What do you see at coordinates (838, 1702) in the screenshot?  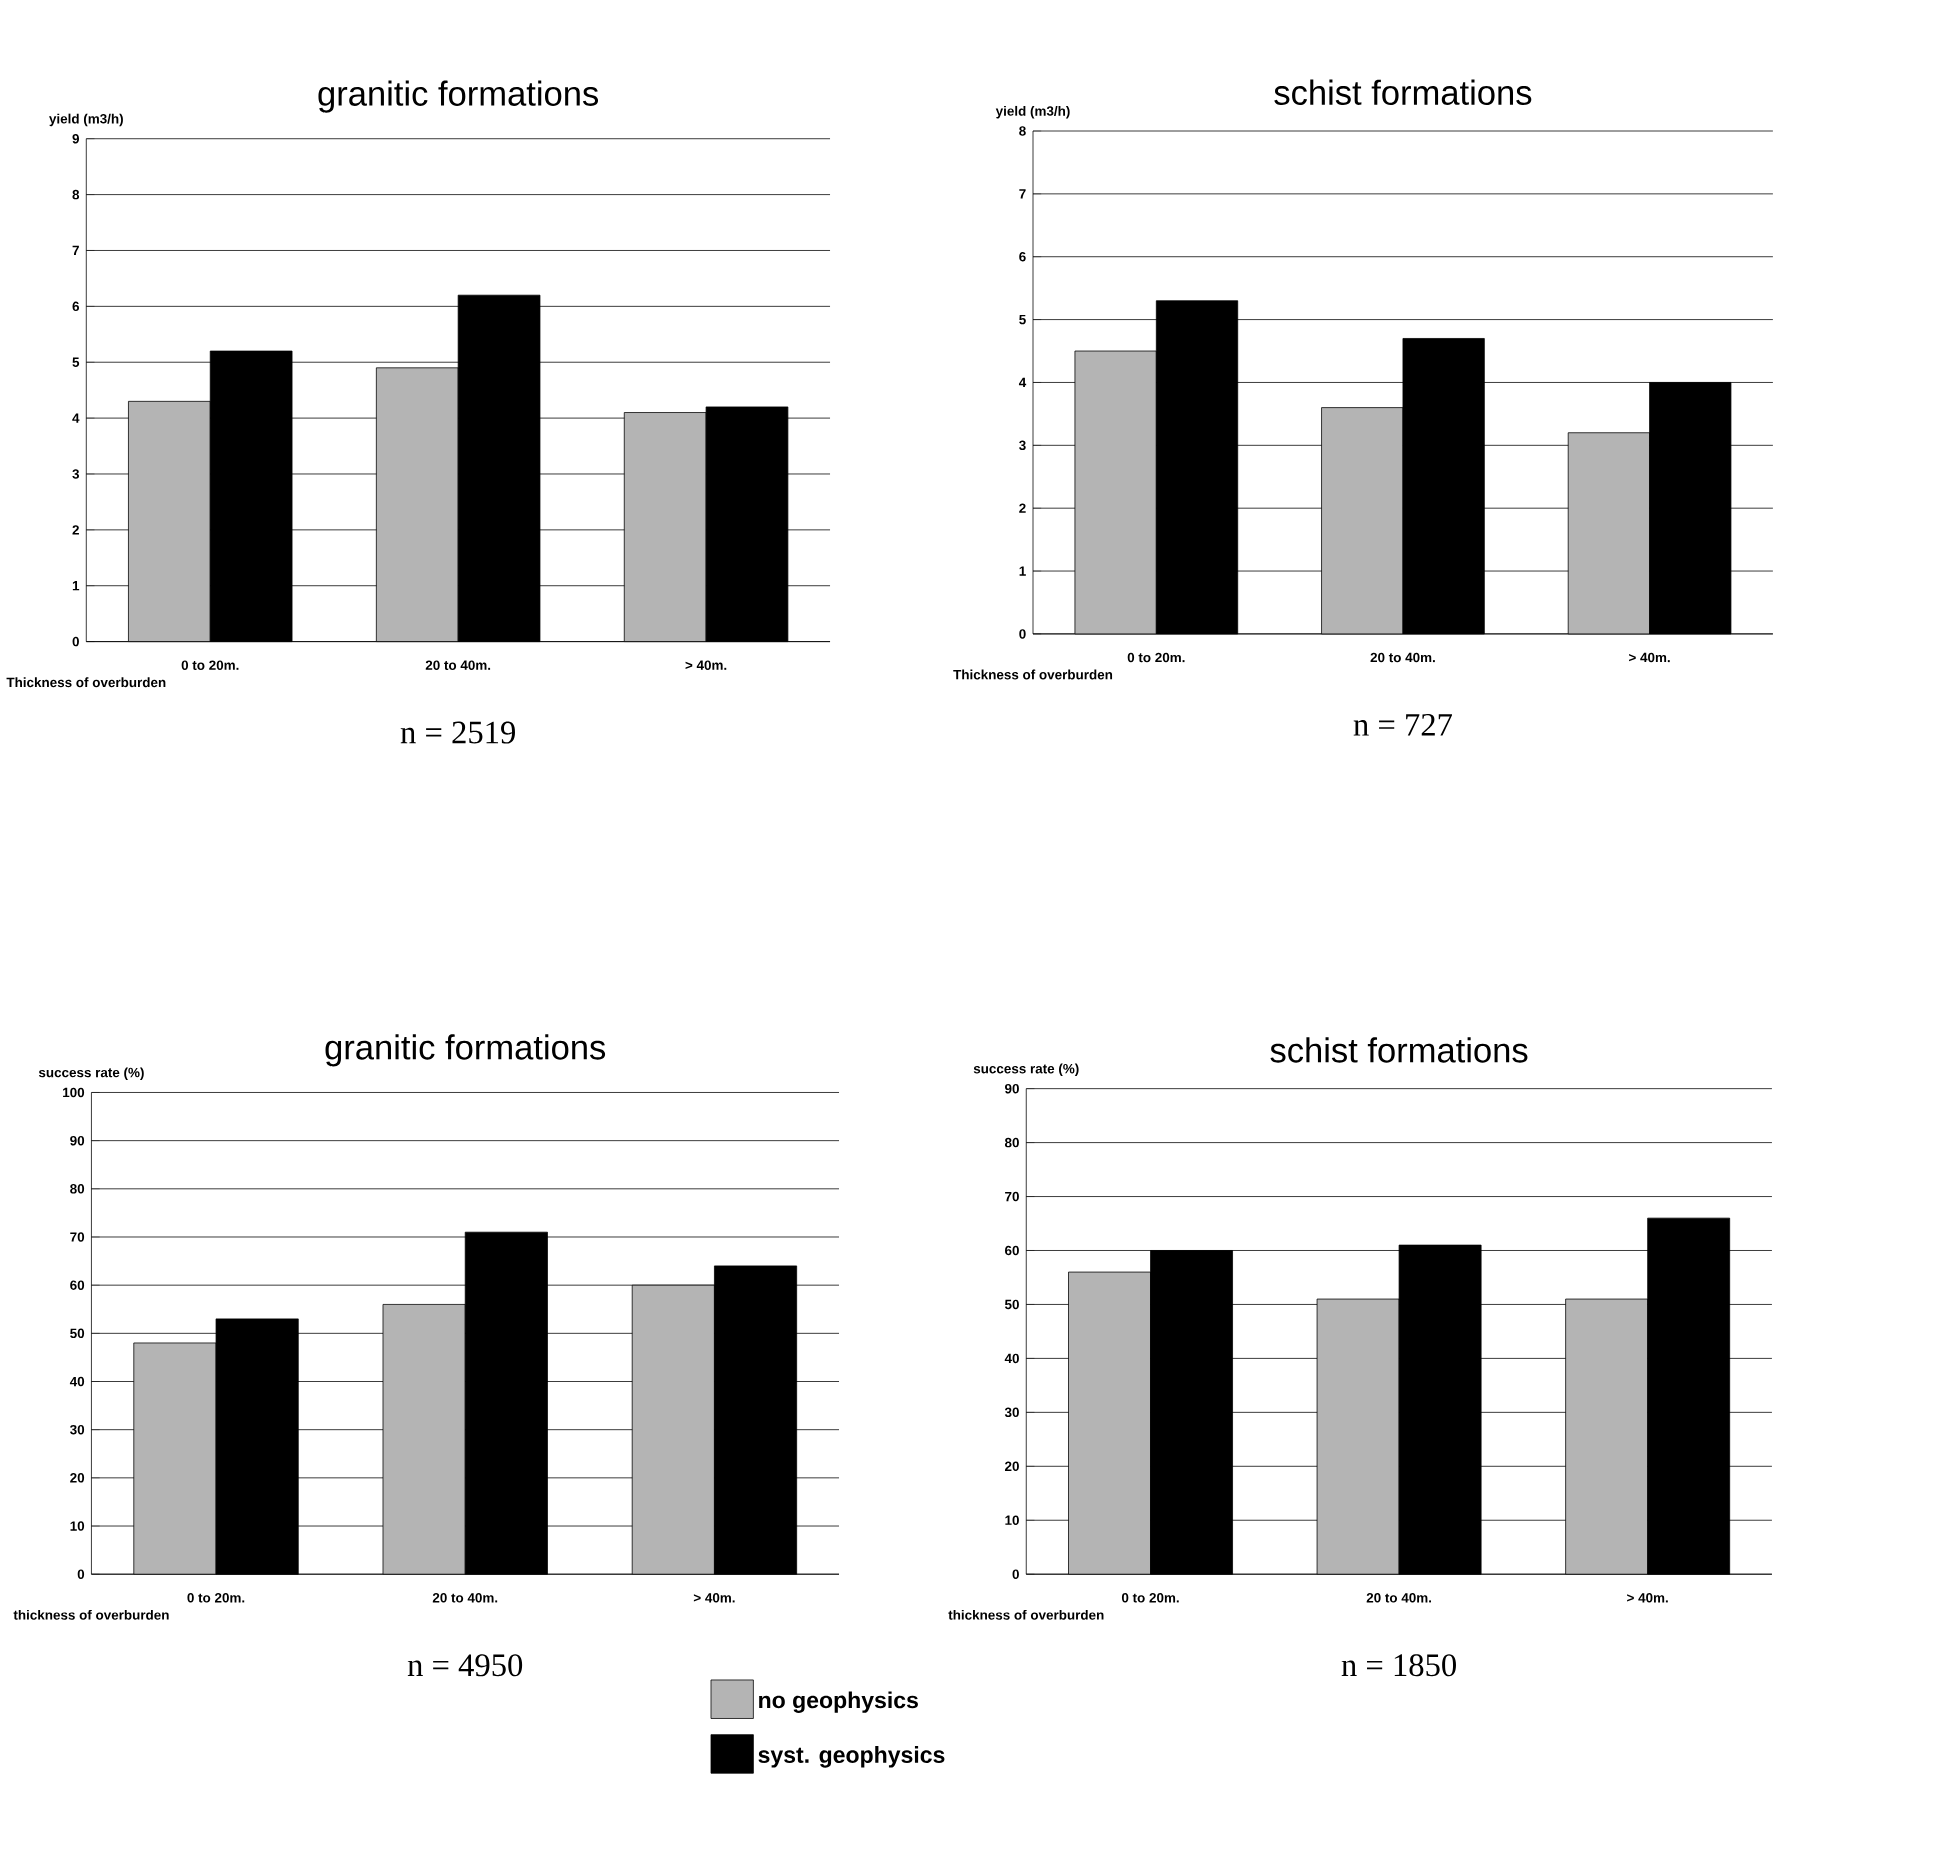 I see `legend-label: no geophysics` at bounding box center [838, 1702].